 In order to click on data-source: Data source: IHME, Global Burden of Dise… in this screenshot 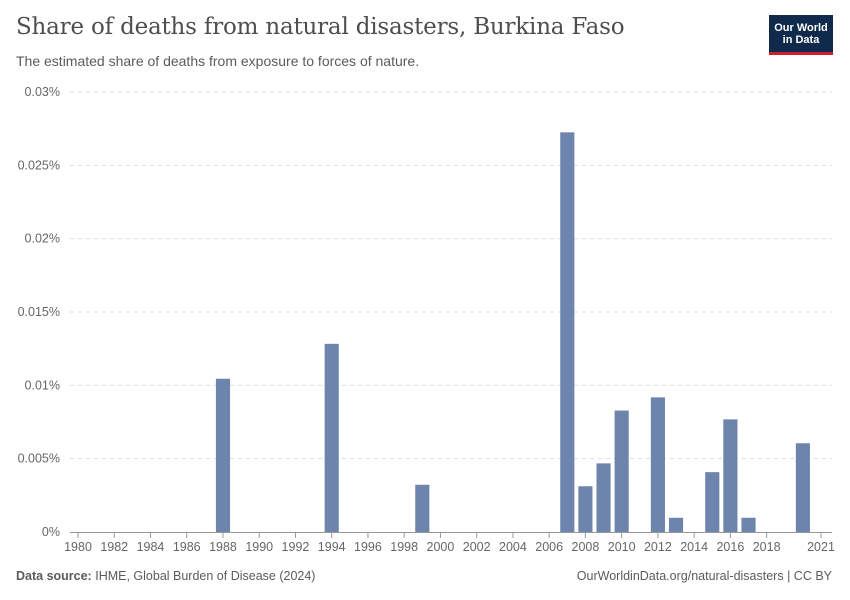, I will do `click(165, 576)`.